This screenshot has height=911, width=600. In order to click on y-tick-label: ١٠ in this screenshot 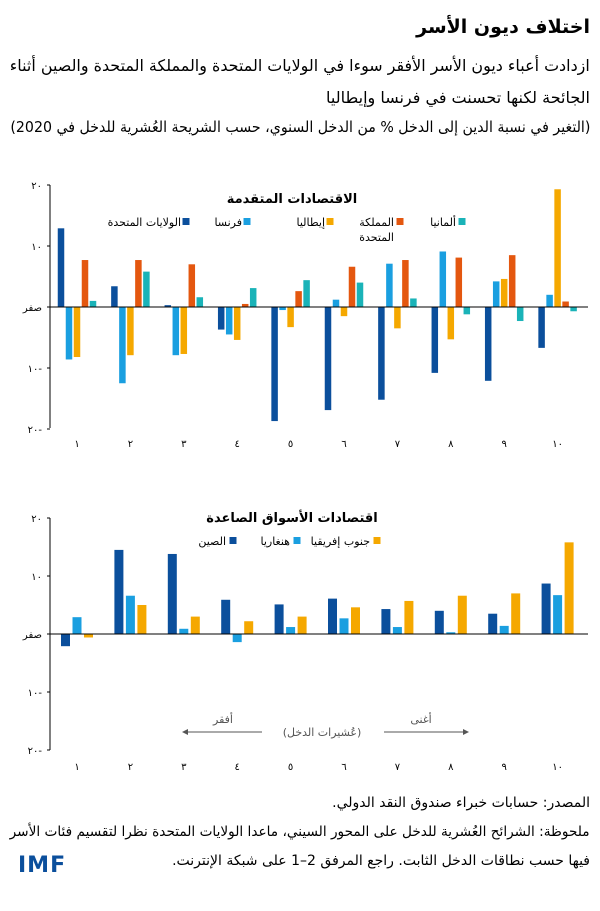, I will do `click(36, 247)`.